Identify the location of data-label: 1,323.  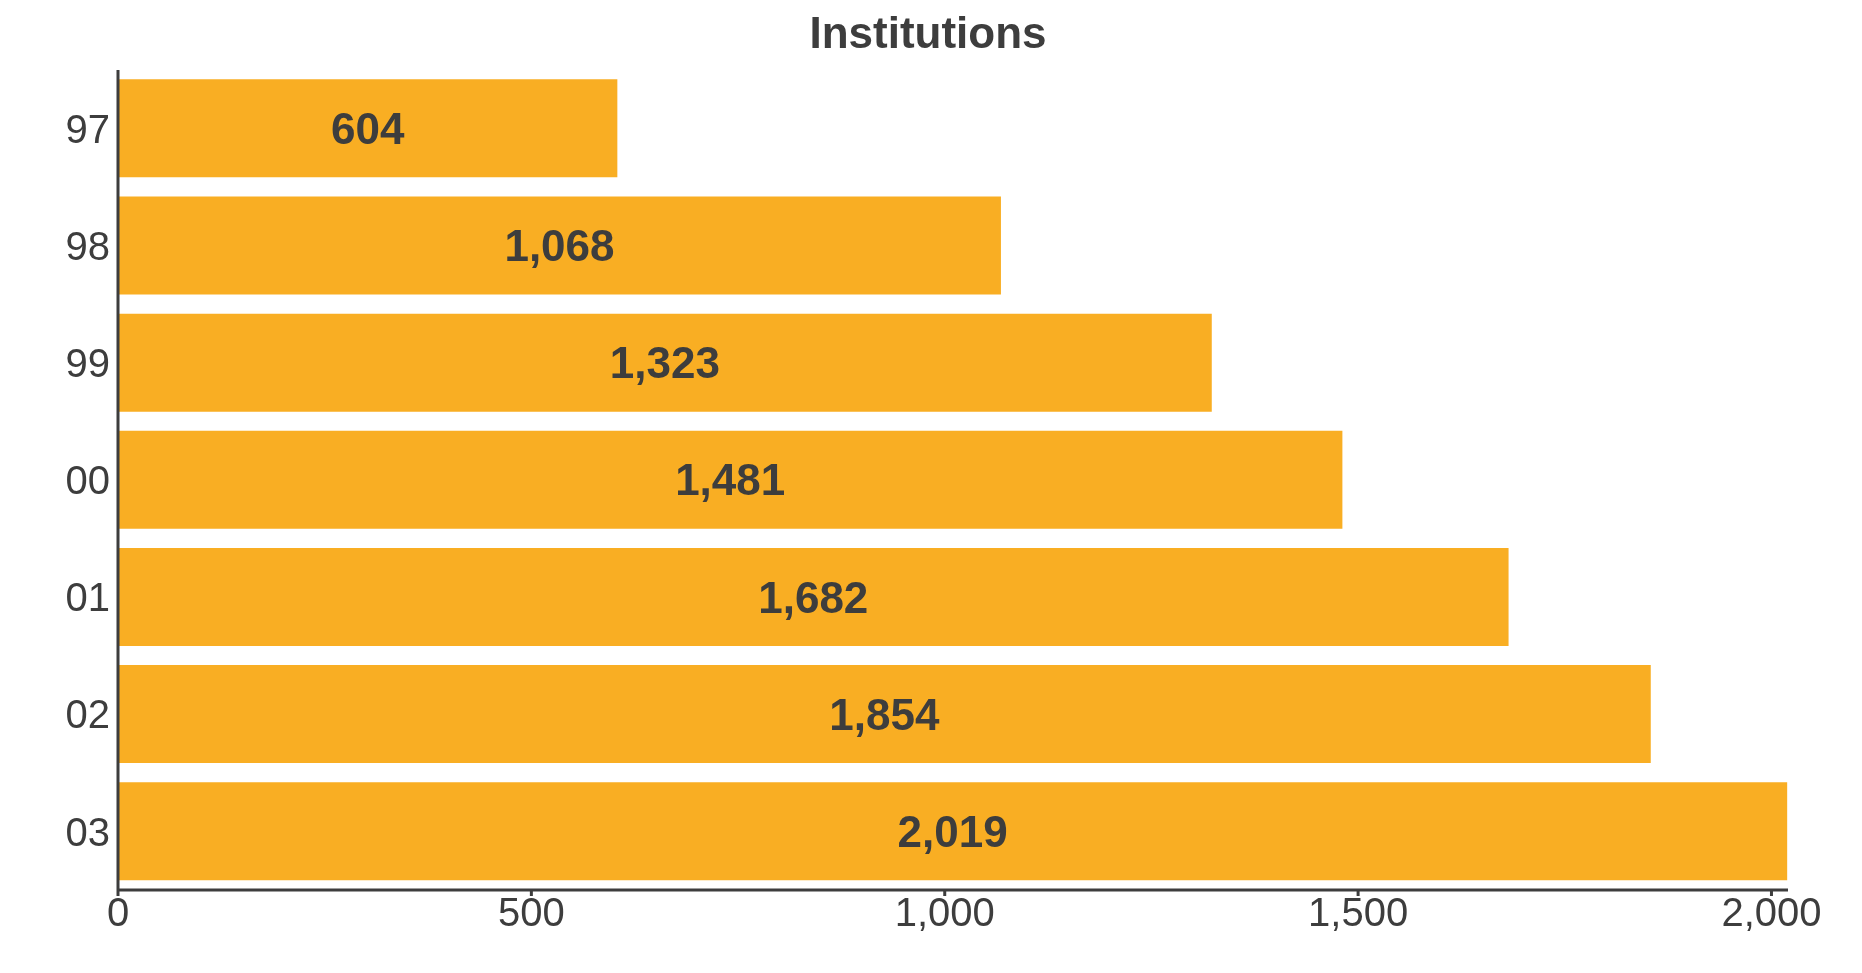
(664, 363).